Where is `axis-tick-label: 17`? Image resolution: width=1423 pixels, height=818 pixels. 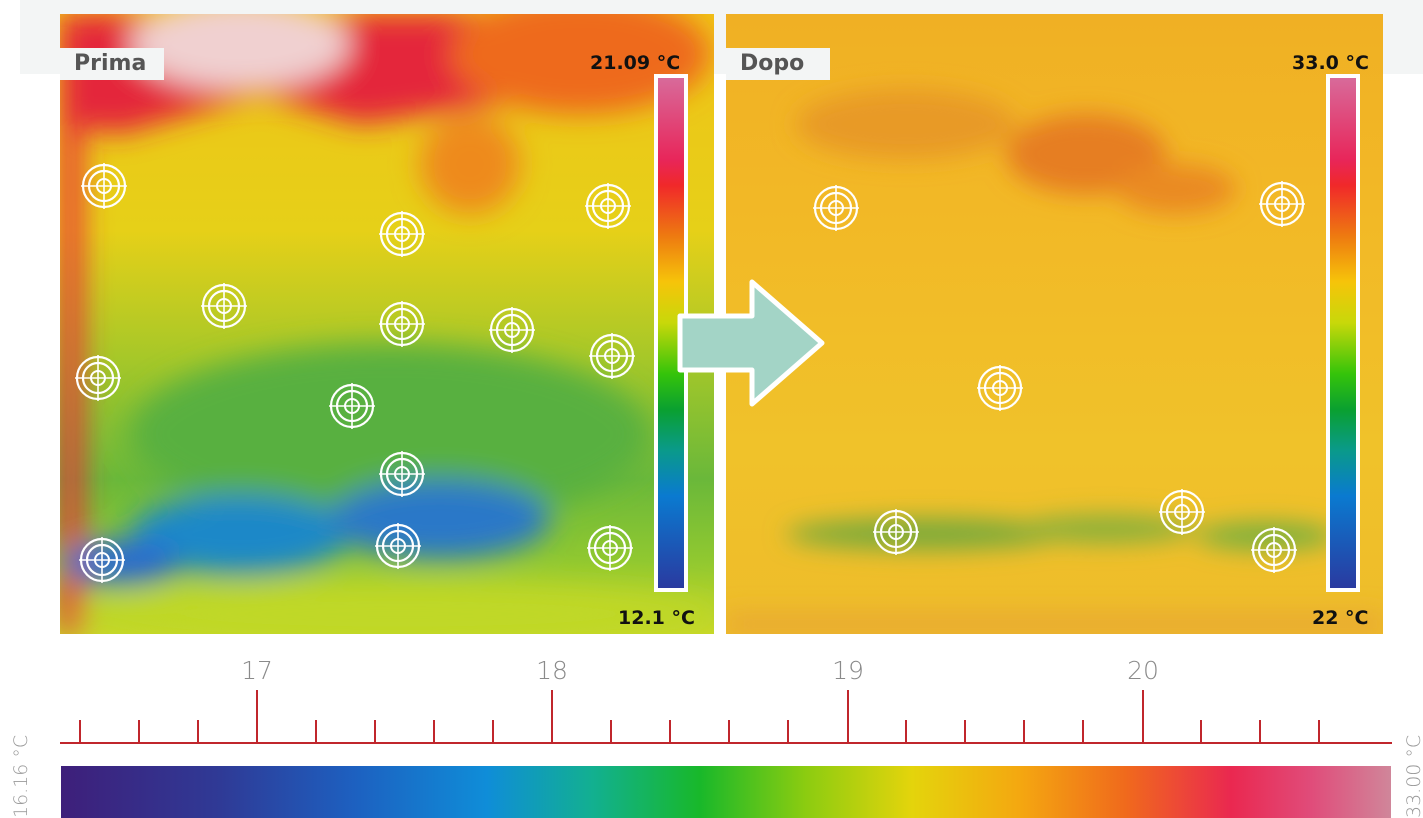
axis-tick-label: 17 is located at coordinates (257, 670).